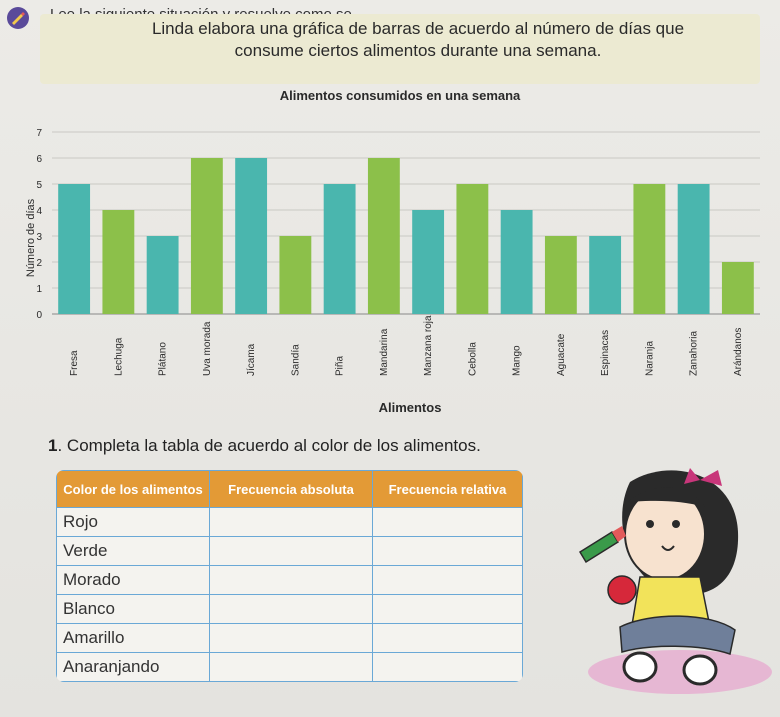 Image resolution: width=780 pixels, height=717 pixels. What do you see at coordinates (675, 581) in the screenshot?
I see `girl-illustration` at bounding box center [675, 581].